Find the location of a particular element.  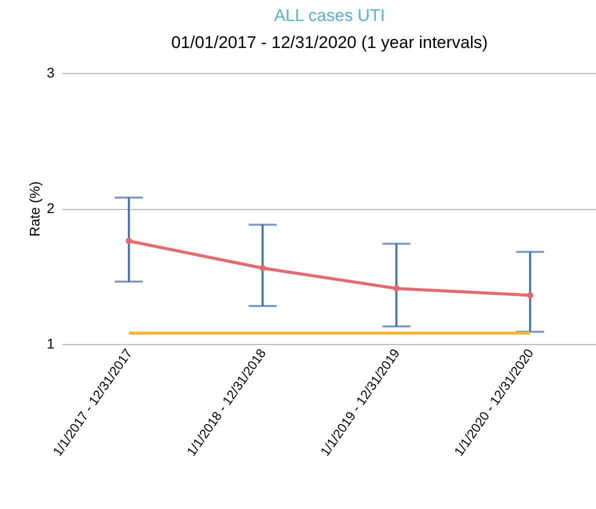

y-axis-title: Rate (%) is located at coordinates (34, 209).